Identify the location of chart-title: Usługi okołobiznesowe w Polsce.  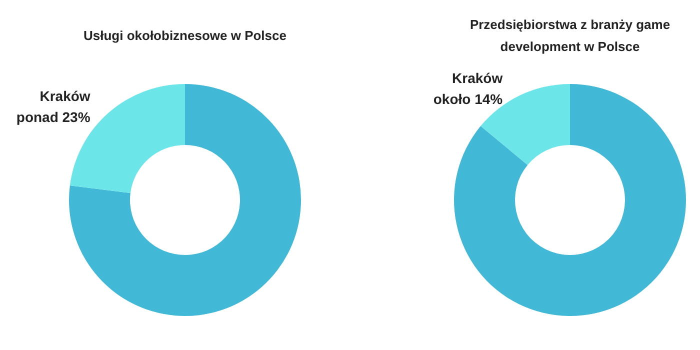
(185, 35).